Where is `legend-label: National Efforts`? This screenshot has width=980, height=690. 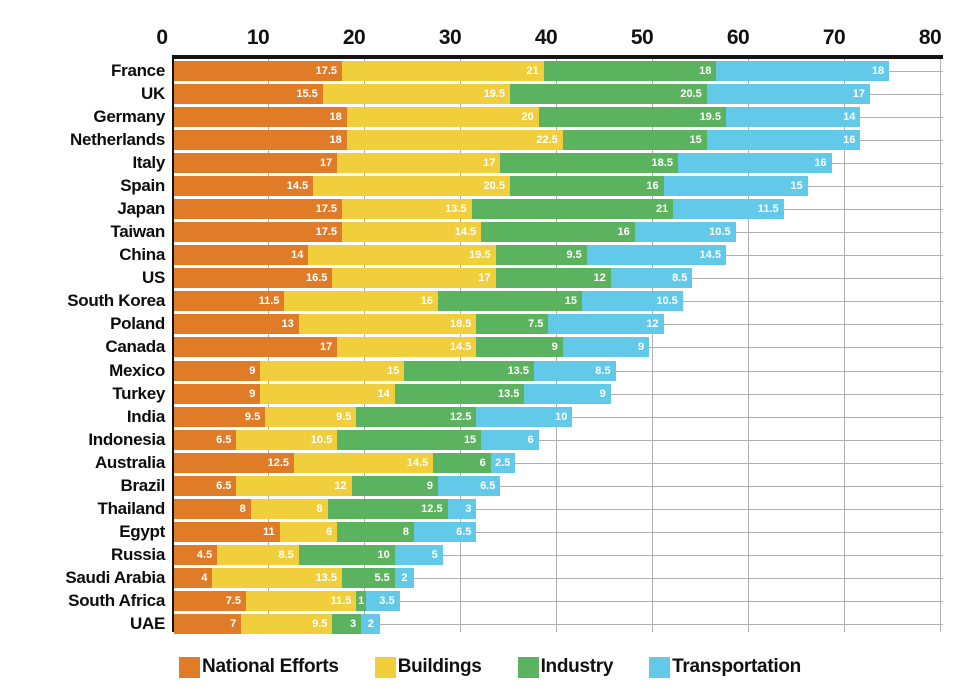 legend-label: National Efforts is located at coordinates (270, 666).